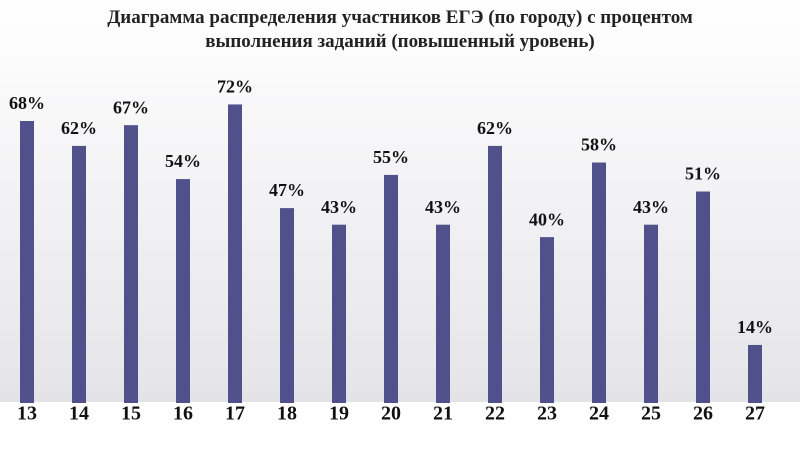  Describe the element at coordinates (703, 414) in the screenshot. I see `x-tick-label: 26` at that location.